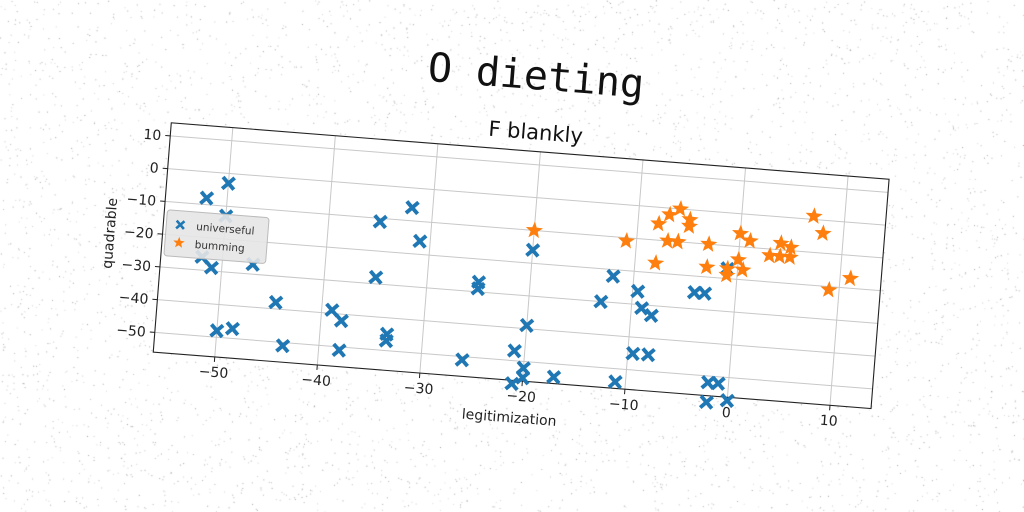  What do you see at coordinates (521, 397) in the screenshot?
I see `x-tick-label: −20` at bounding box center [521, 397].